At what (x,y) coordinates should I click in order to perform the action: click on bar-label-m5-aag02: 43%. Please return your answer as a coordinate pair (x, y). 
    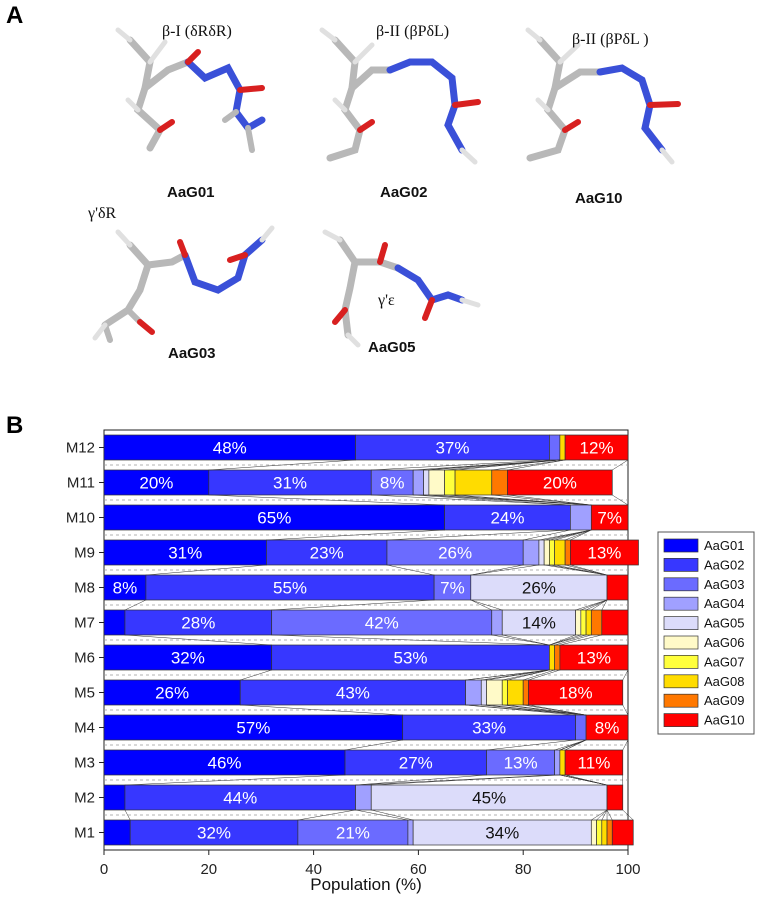
    Looking at the image, I should click on (353, 693).